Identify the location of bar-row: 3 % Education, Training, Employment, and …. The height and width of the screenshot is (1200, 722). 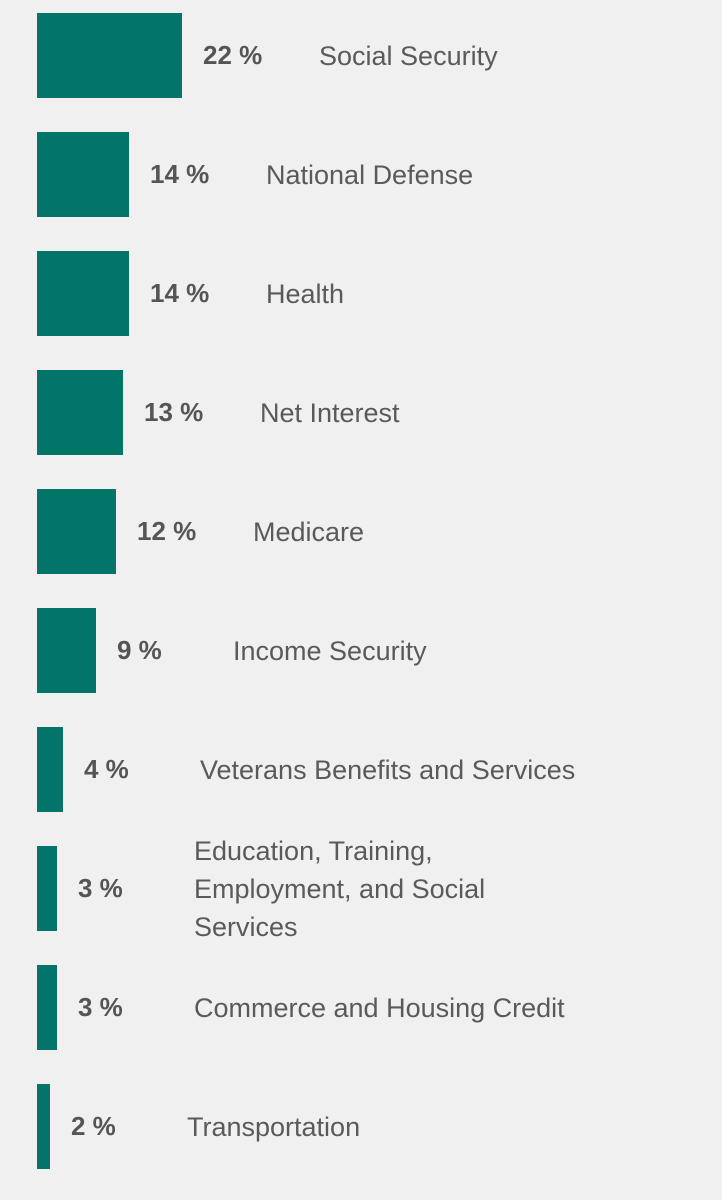
(361, 888).